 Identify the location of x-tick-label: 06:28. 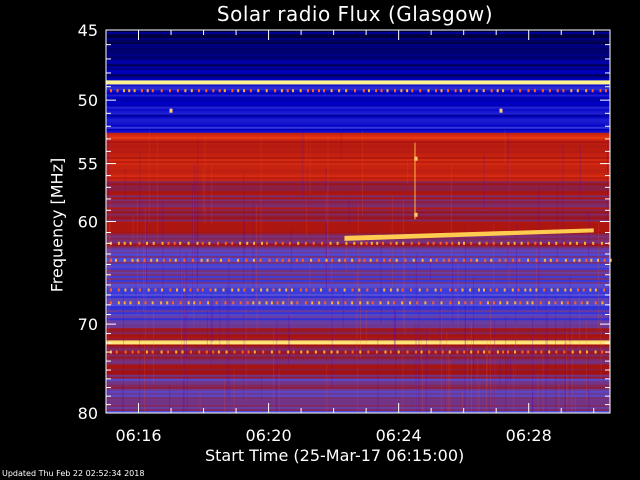
(529, 435).